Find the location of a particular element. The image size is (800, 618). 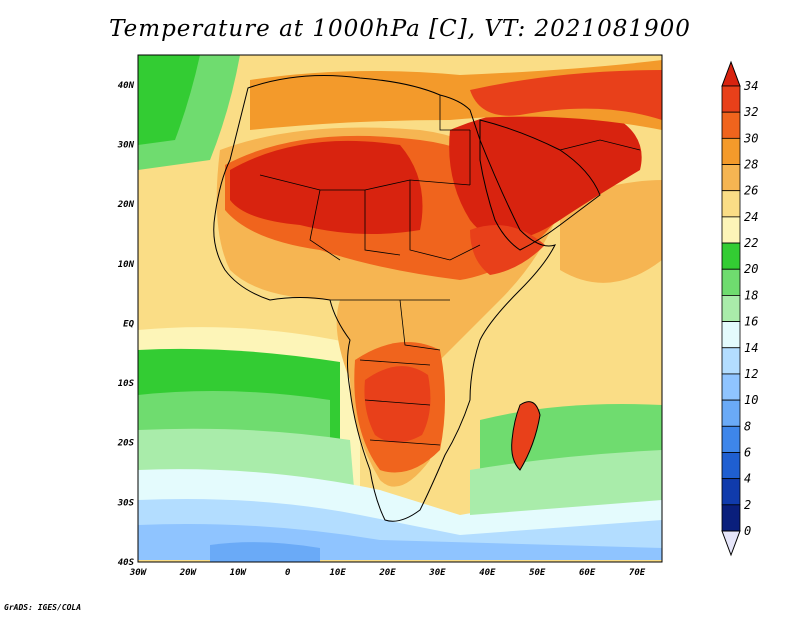

colorbar-label: 18 is located at coordinates (751, 295).